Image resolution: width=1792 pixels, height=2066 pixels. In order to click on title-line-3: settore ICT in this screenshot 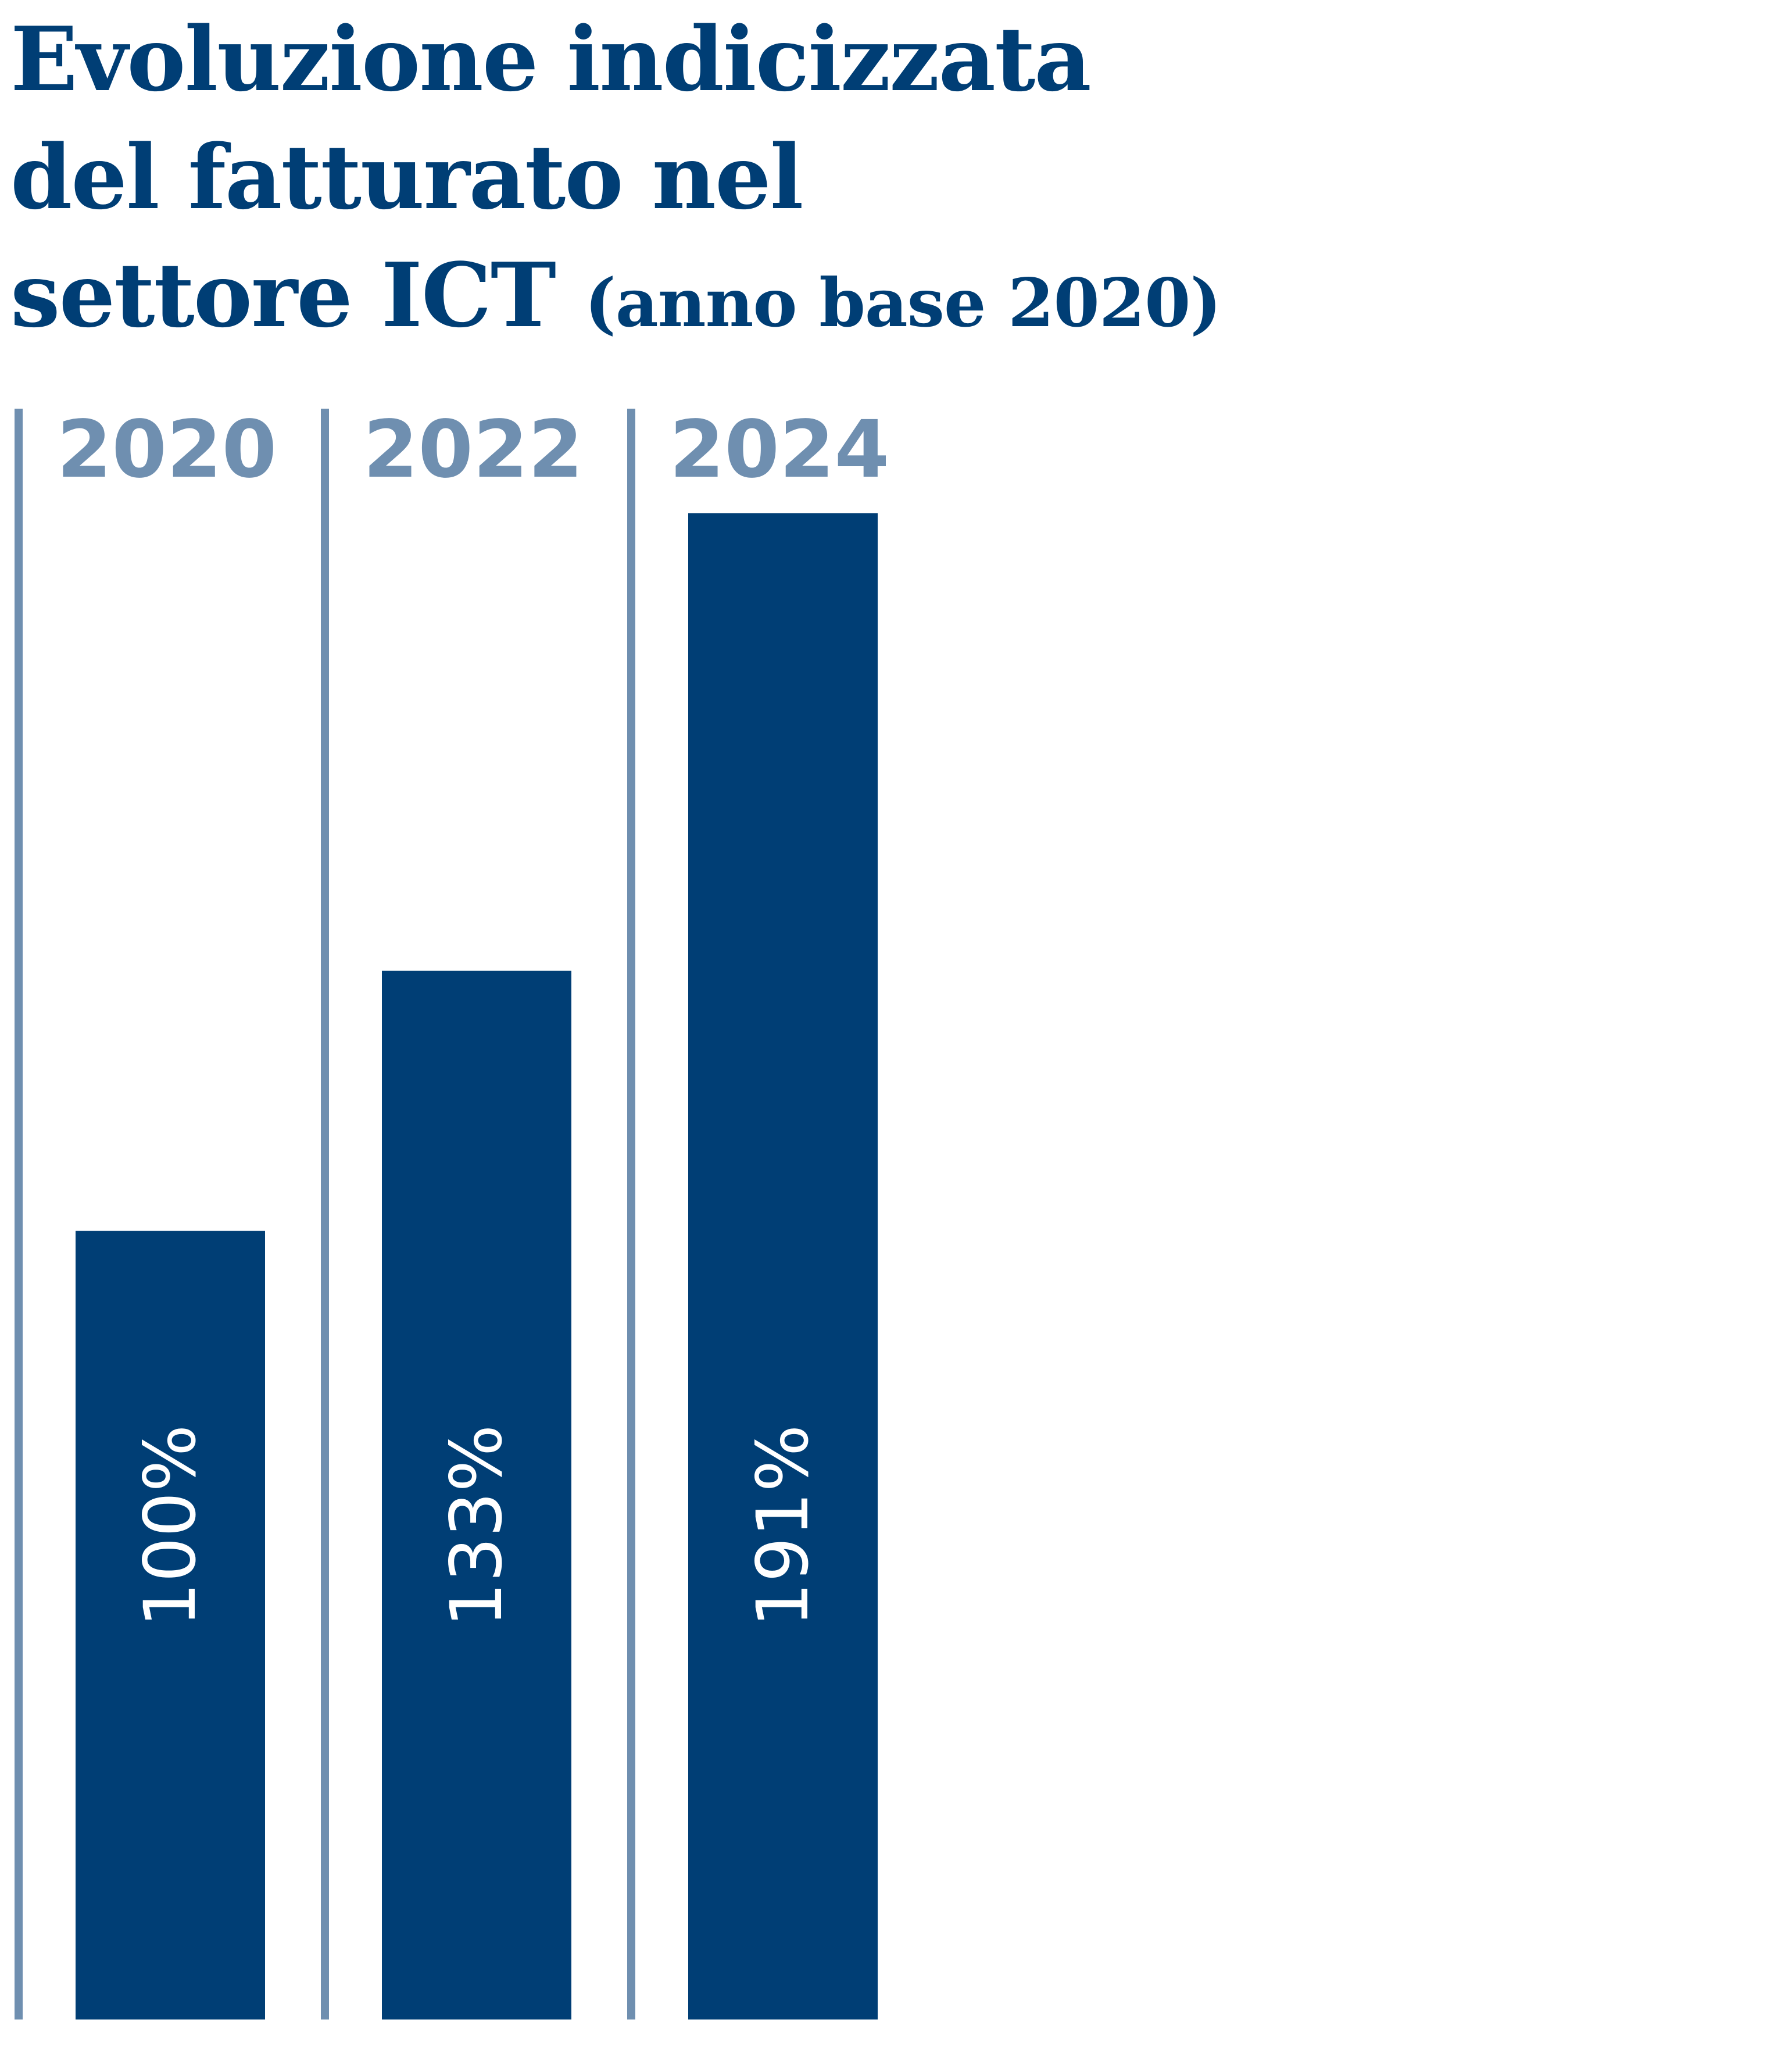, I will do `click(283, 295)`.